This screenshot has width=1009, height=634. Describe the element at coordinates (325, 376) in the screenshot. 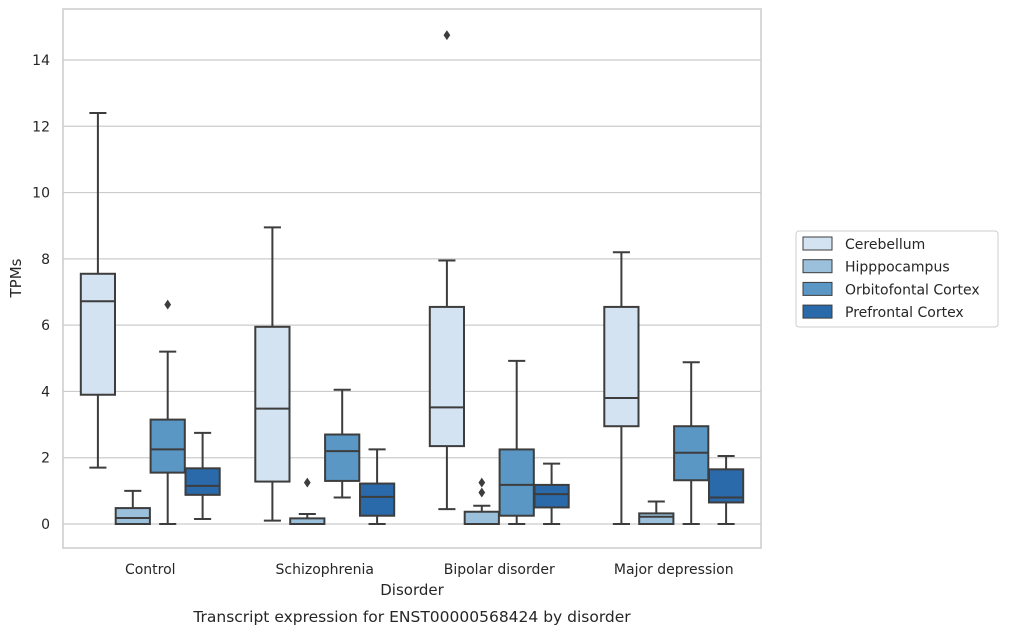

I see `box-group-schizophrenia` at that location.